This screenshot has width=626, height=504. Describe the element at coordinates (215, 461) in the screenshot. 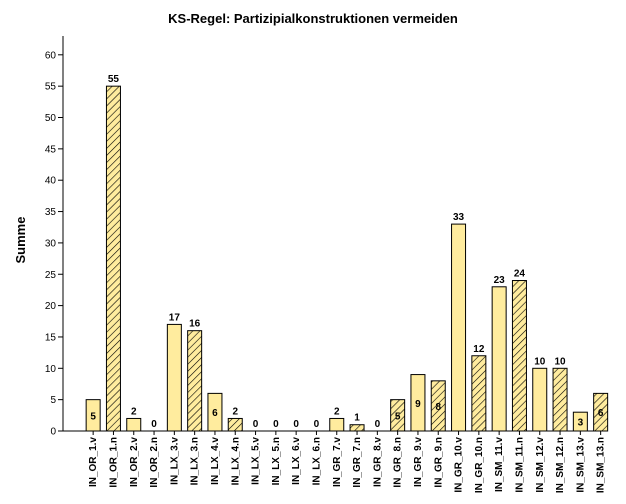

I see `x-category-label: IN_LX_4.v` at that location.